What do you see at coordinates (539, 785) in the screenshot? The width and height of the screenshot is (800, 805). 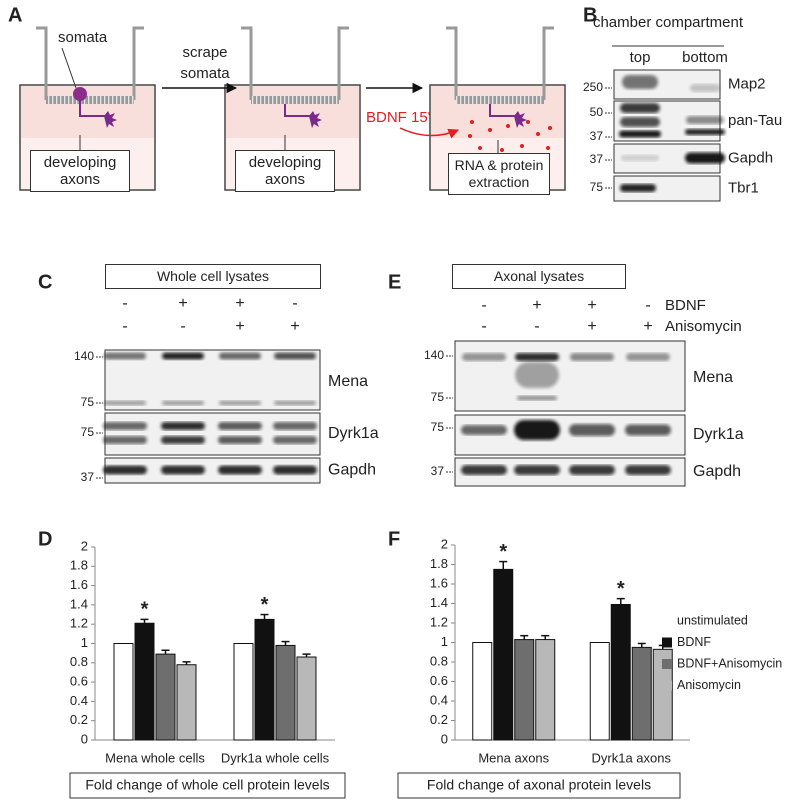 I see `caption-box` at bounding box center [539, 785].